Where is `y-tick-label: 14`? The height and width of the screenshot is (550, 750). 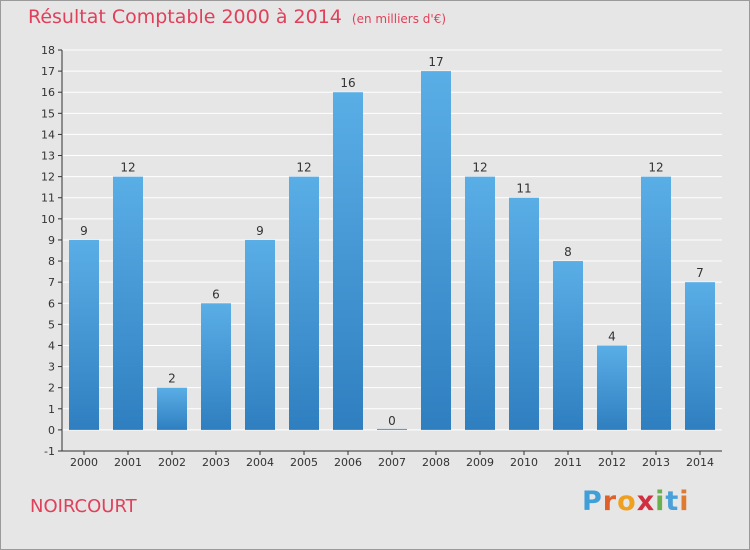 y-tick-label: 14 is located at coordinates (48, 134).